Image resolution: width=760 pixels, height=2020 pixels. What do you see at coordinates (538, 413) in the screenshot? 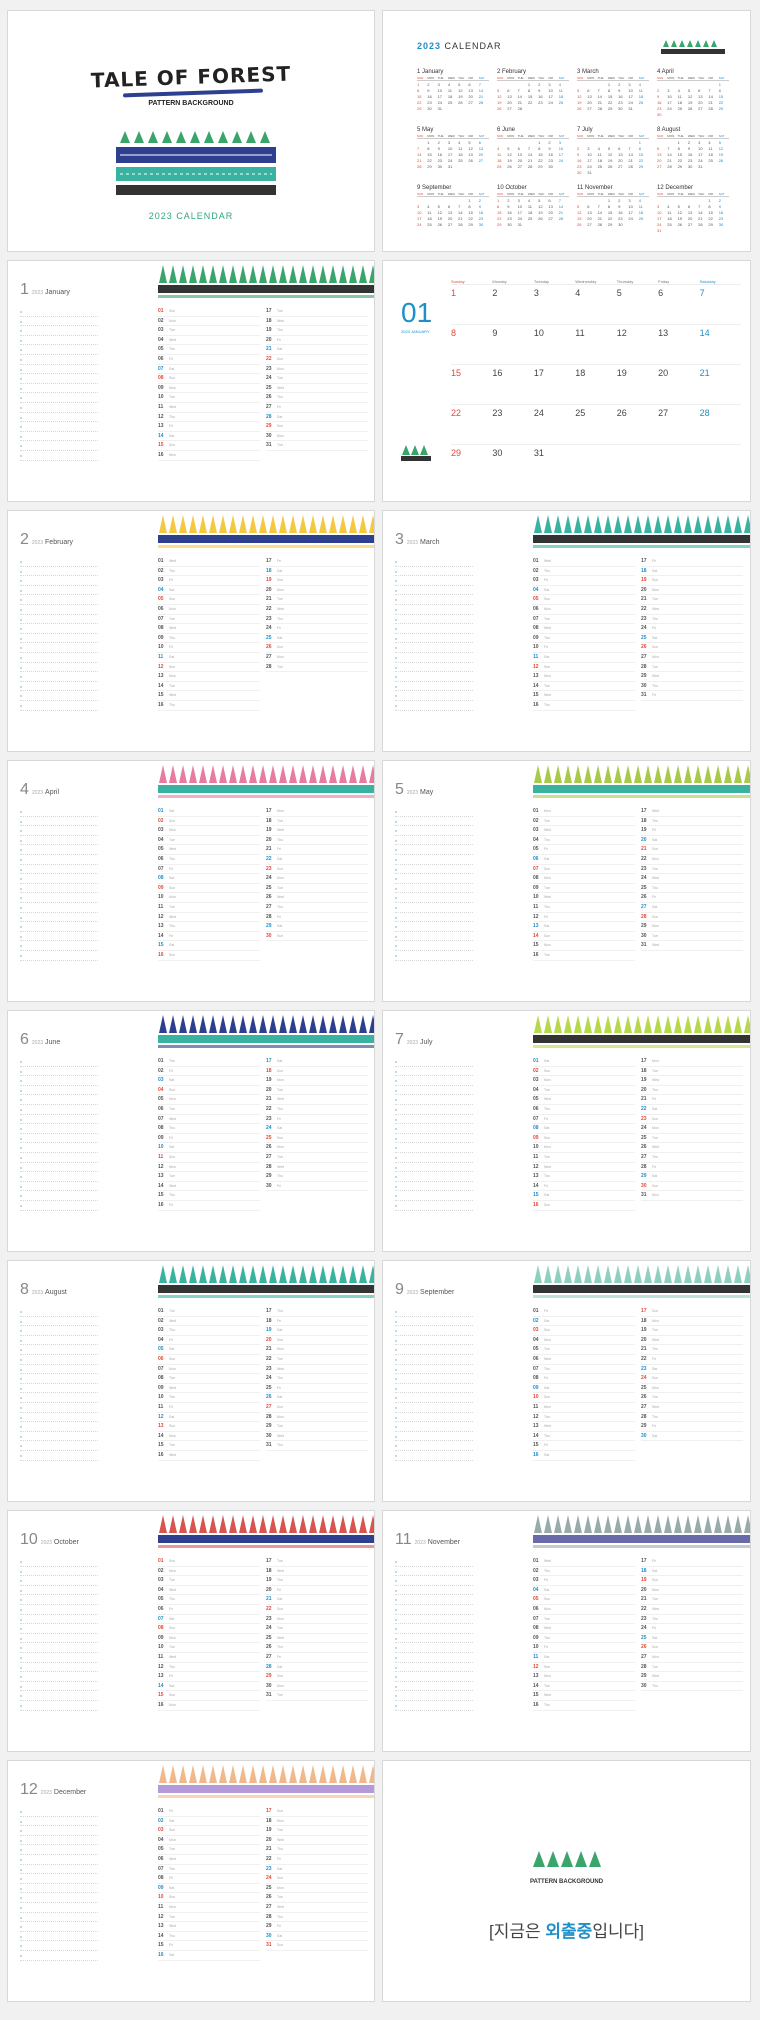
I see `day-cell: 24` at bounding box center [538, 413].